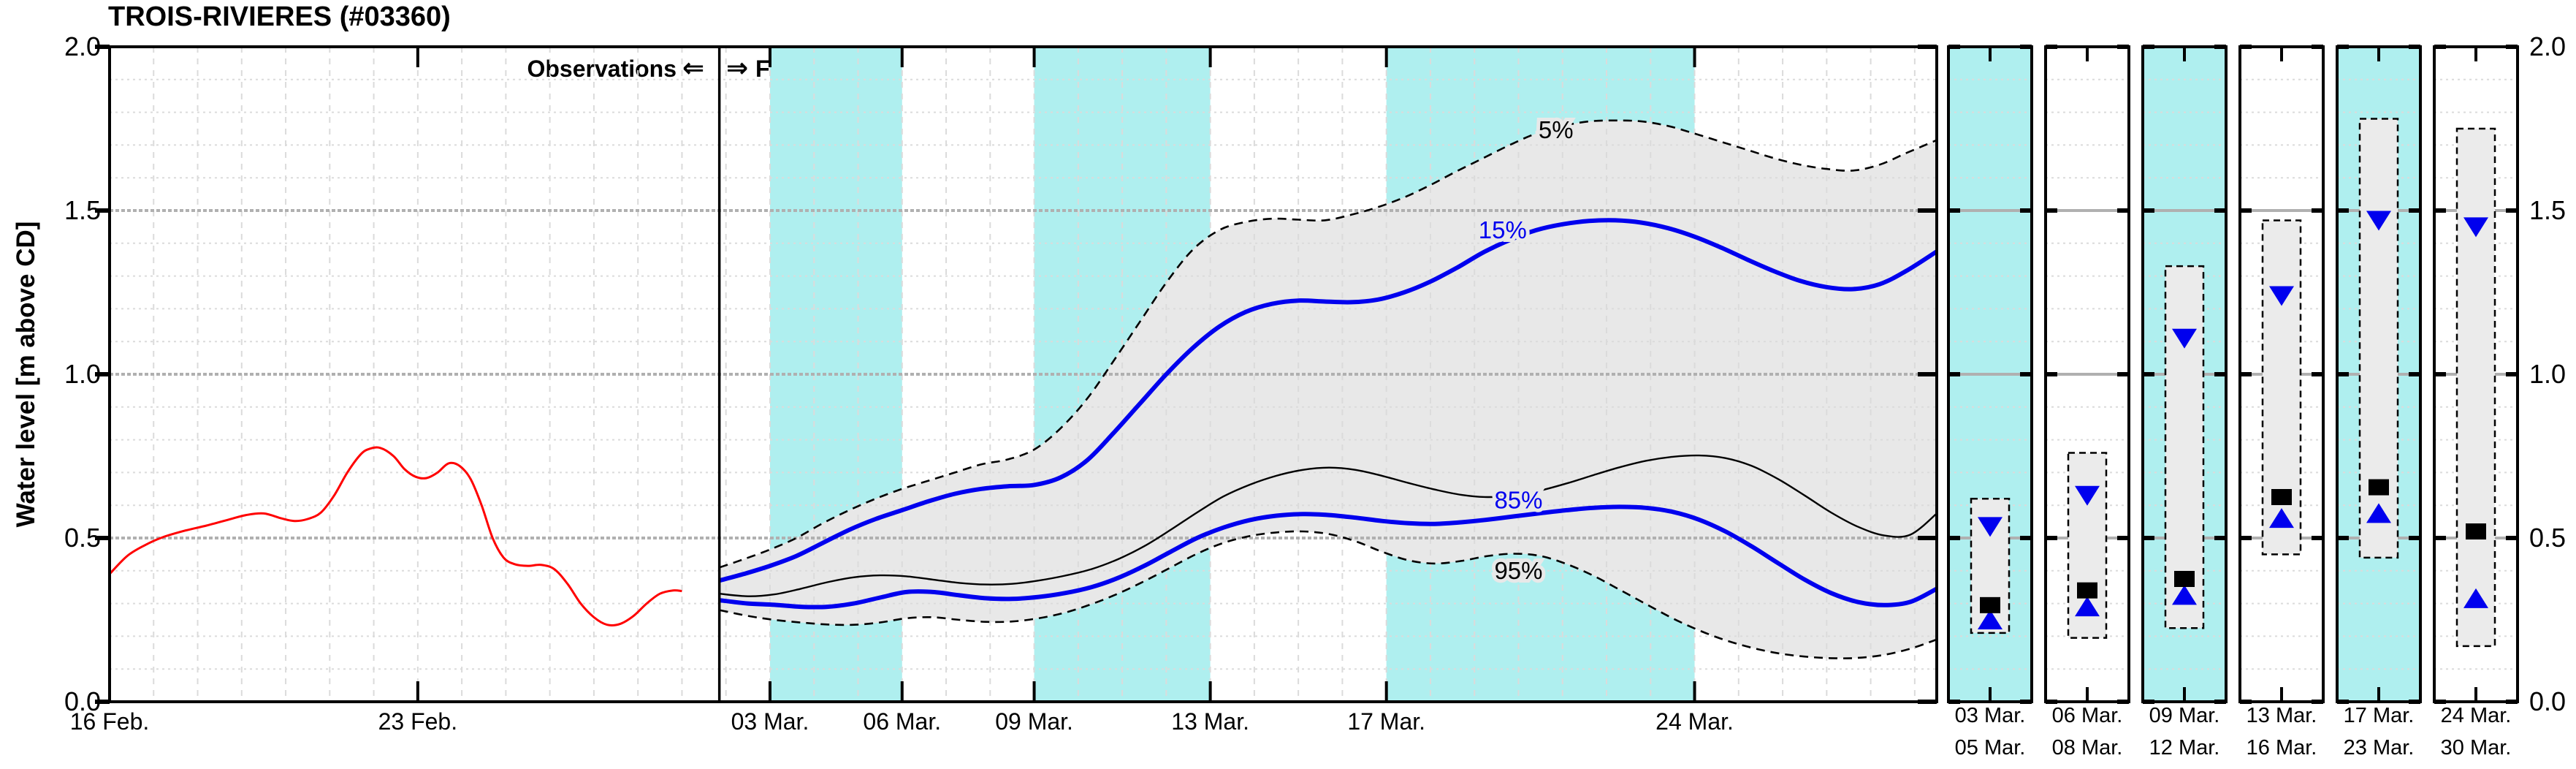  Describe the element at coordinates (2087, 715) in the screenshot. I see `panel-date-start: 06 Mar.` at that location.